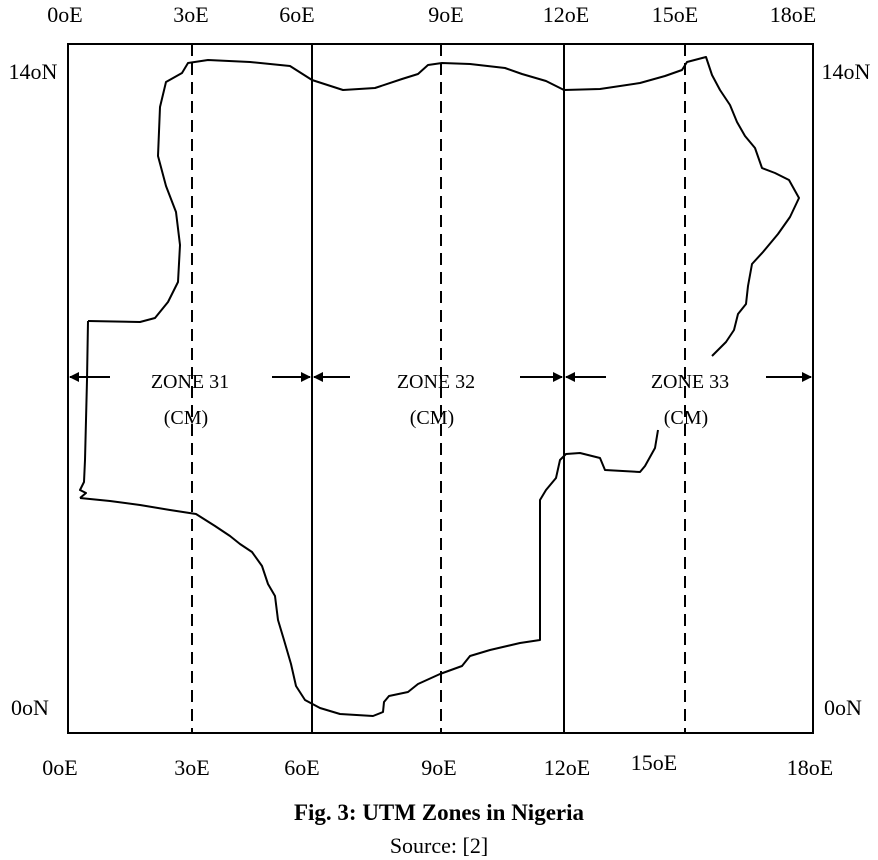 The image size is (878, 860). What do you see at coordinates (690, 382) in the screenshot?
I see `zone-33-label: ZONE 33` at bounding box center [690, 382].